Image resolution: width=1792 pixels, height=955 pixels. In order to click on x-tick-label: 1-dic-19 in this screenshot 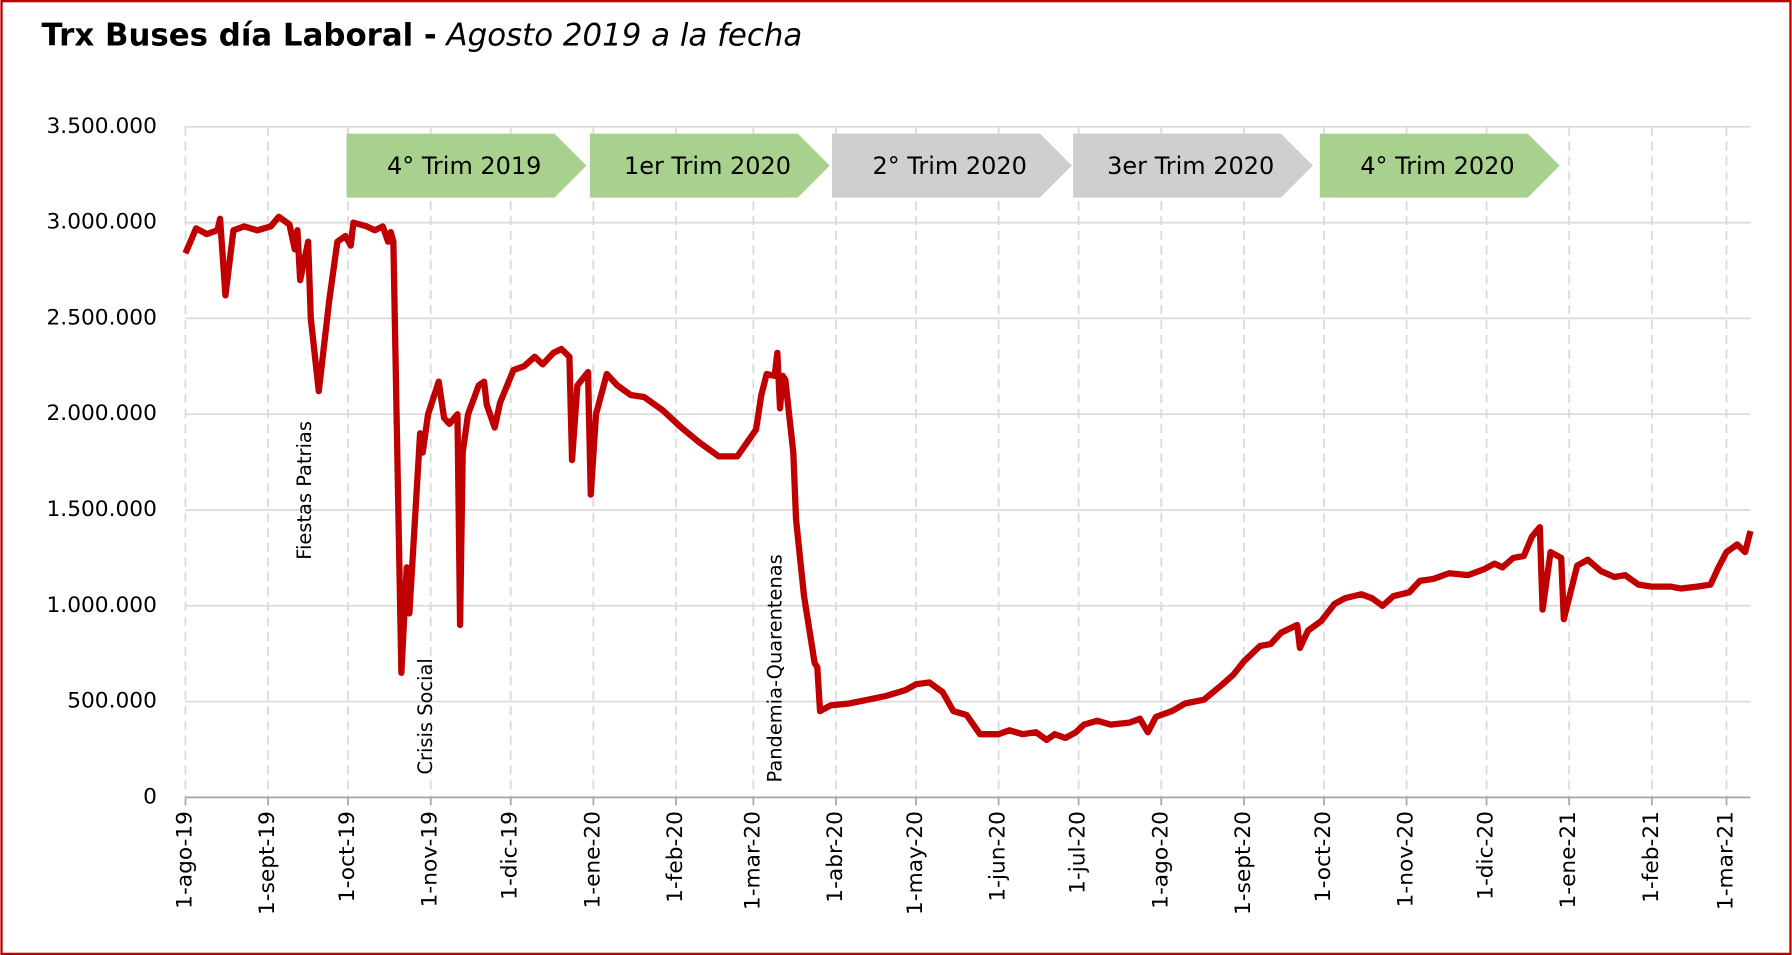, I will do `click(510, 855)`.